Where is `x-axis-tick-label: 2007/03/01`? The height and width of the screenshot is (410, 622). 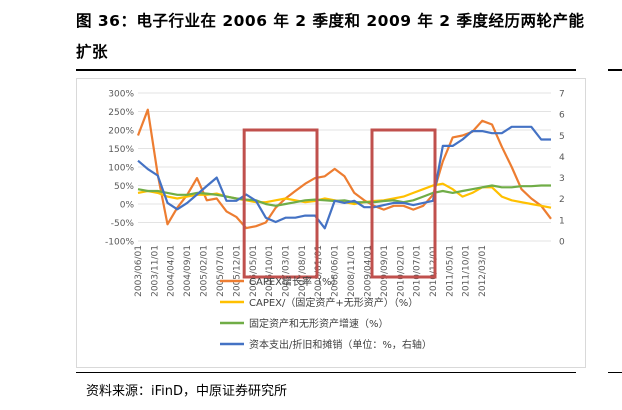
x-axis-tick-label: 2007/03/01 is located at coordinates (287, 271).